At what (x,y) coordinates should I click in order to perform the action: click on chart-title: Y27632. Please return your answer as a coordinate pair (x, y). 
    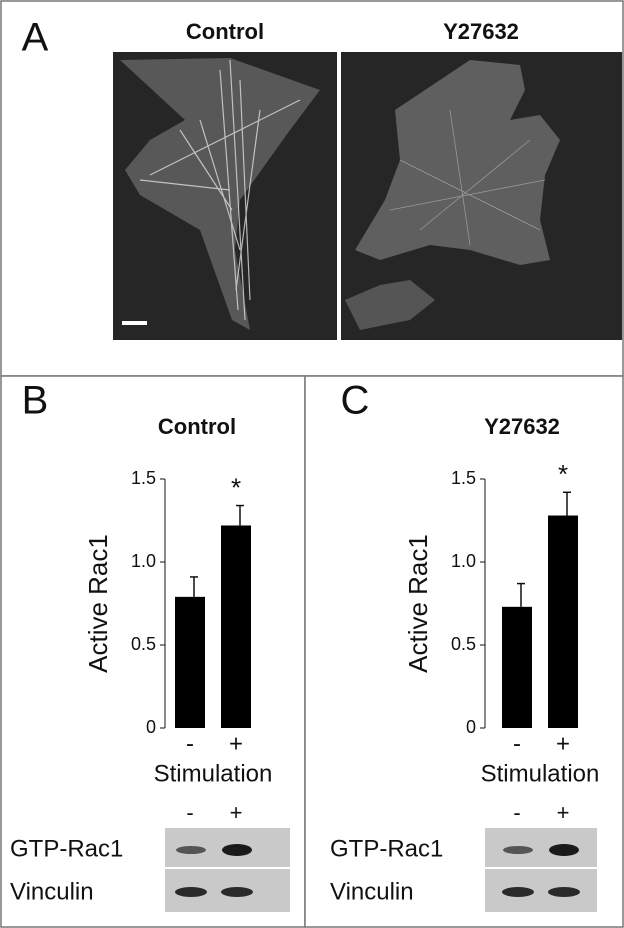
    Looking at the image, I should click on (522, 426).